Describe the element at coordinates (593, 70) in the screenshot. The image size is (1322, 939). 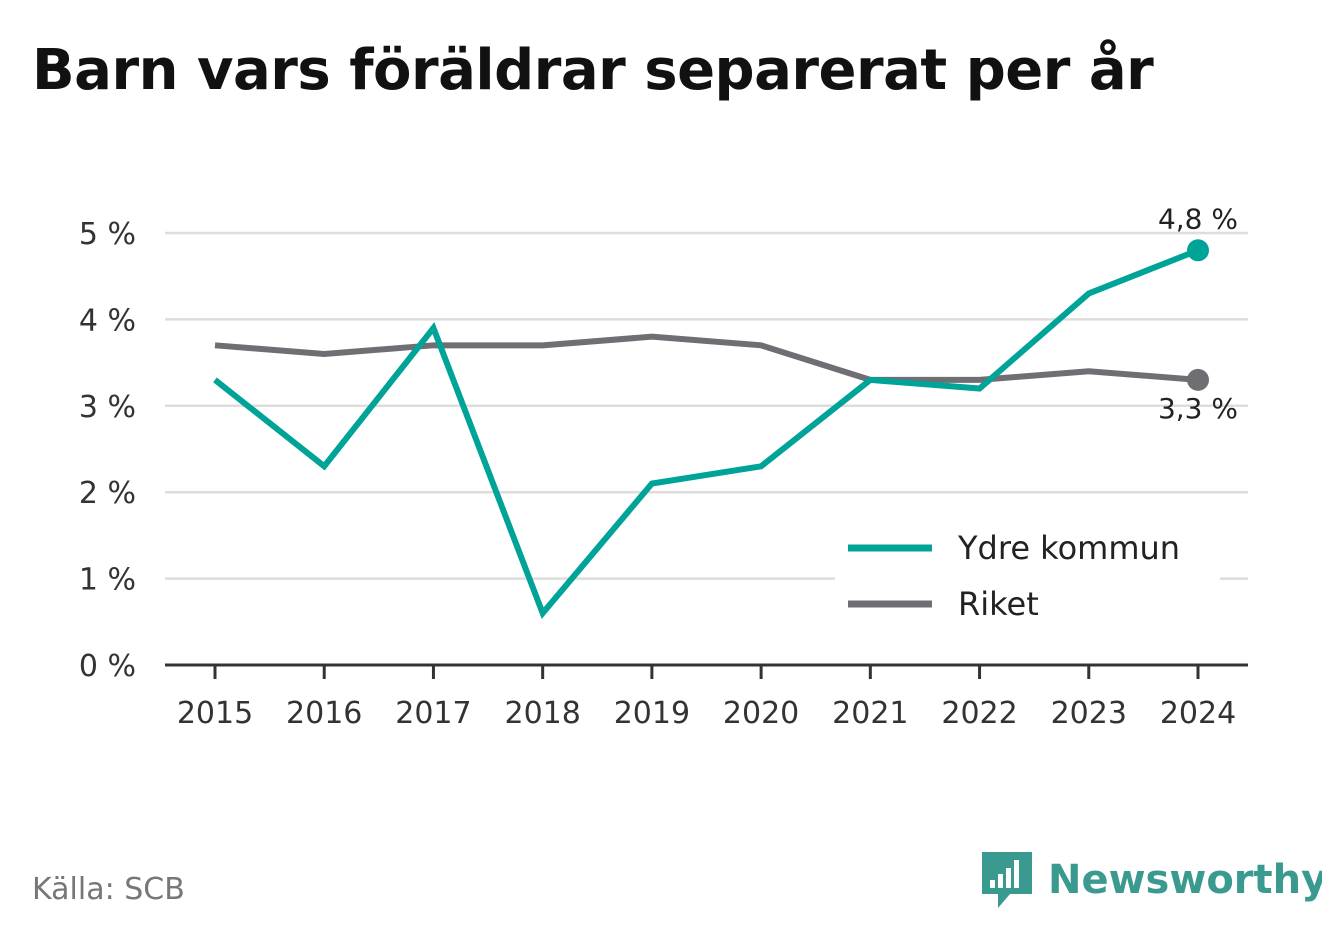
I see `chart-title: Barn vars föräldrar separerat per år` at that location.